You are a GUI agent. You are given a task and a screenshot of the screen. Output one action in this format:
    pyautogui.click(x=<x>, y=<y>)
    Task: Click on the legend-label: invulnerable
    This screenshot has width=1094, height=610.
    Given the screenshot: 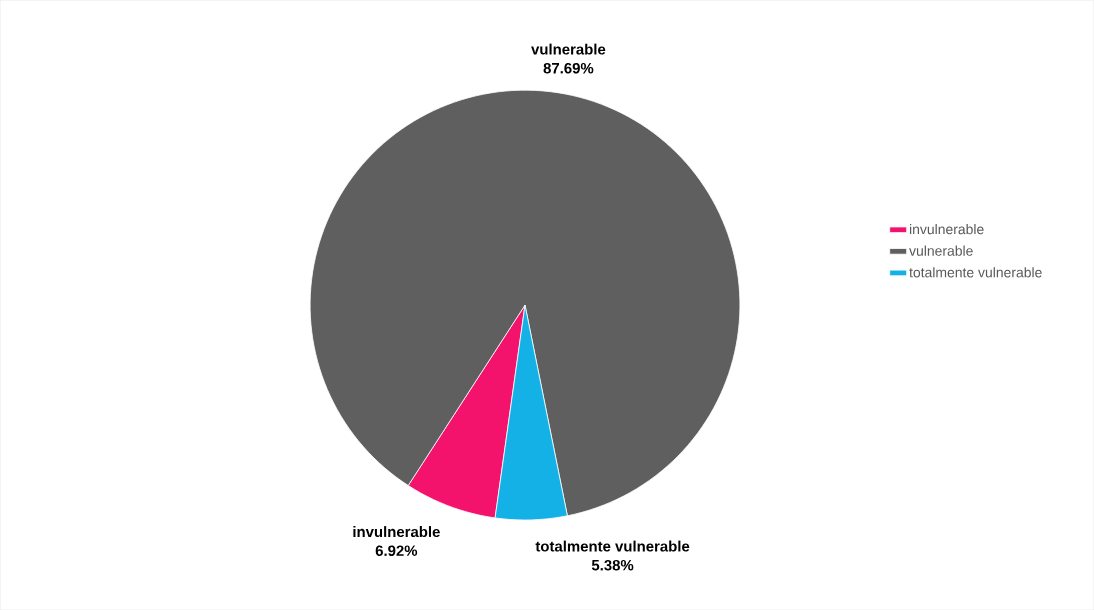 What is the action you would take?
    pyautogui.click(x=947, y=229)
    